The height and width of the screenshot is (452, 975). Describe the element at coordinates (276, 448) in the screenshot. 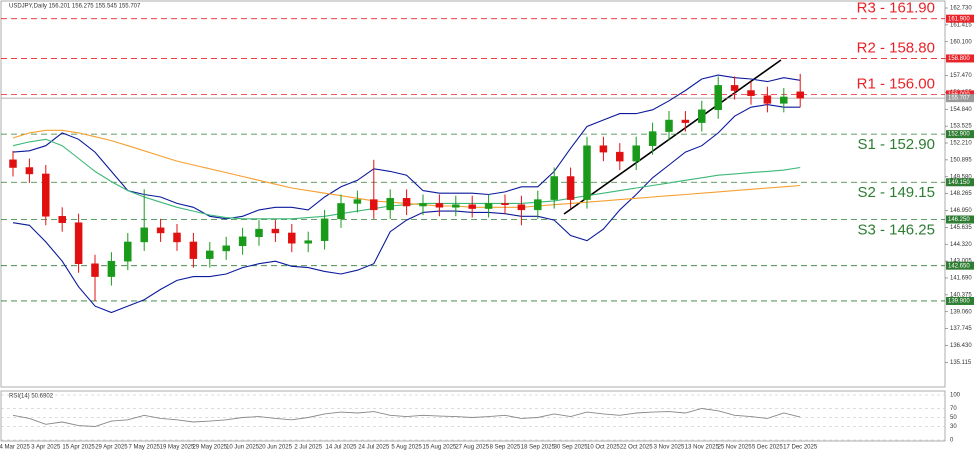

I see `x-tick-label: 20 Jun 2025` at that location.